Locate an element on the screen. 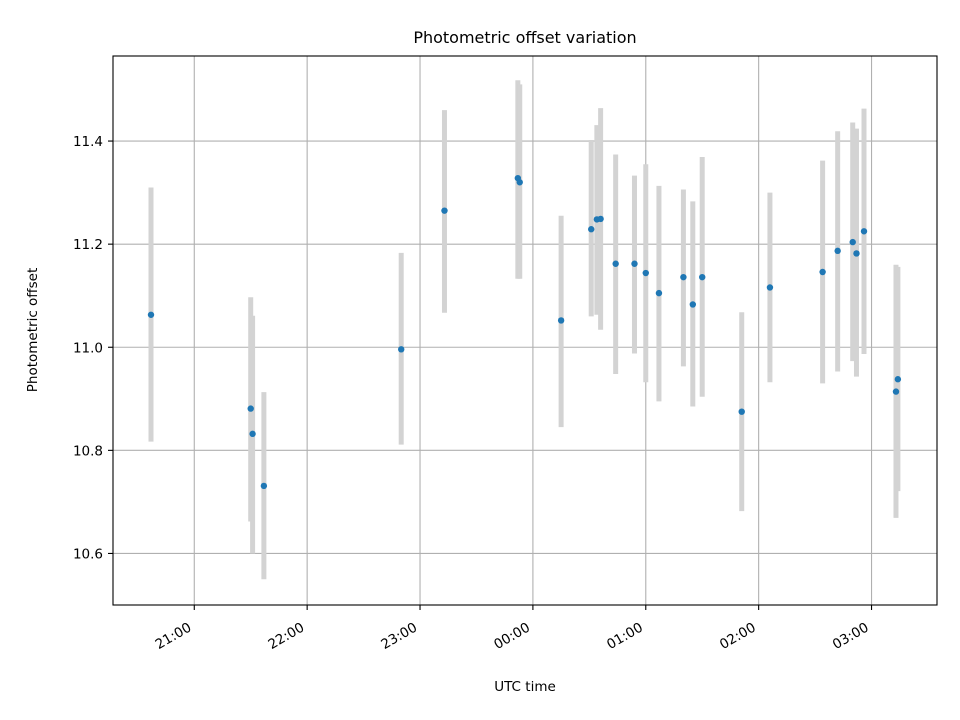 Image resolution: width=960 pixels, height=720 pixels. x-tick-label: 03:00 is located at coordinates (851, 636).